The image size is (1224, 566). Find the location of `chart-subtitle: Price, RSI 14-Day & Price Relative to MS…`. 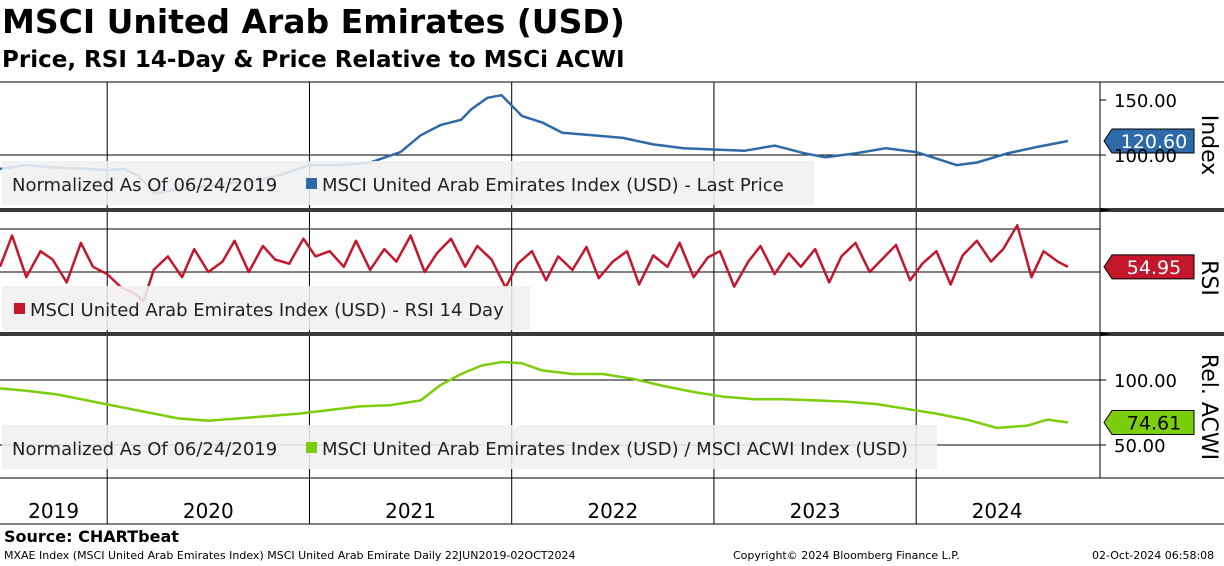

chart-subtitle: Price, RSI 14-Day & Price Relative to MS… is located at coordinates (313, 60).